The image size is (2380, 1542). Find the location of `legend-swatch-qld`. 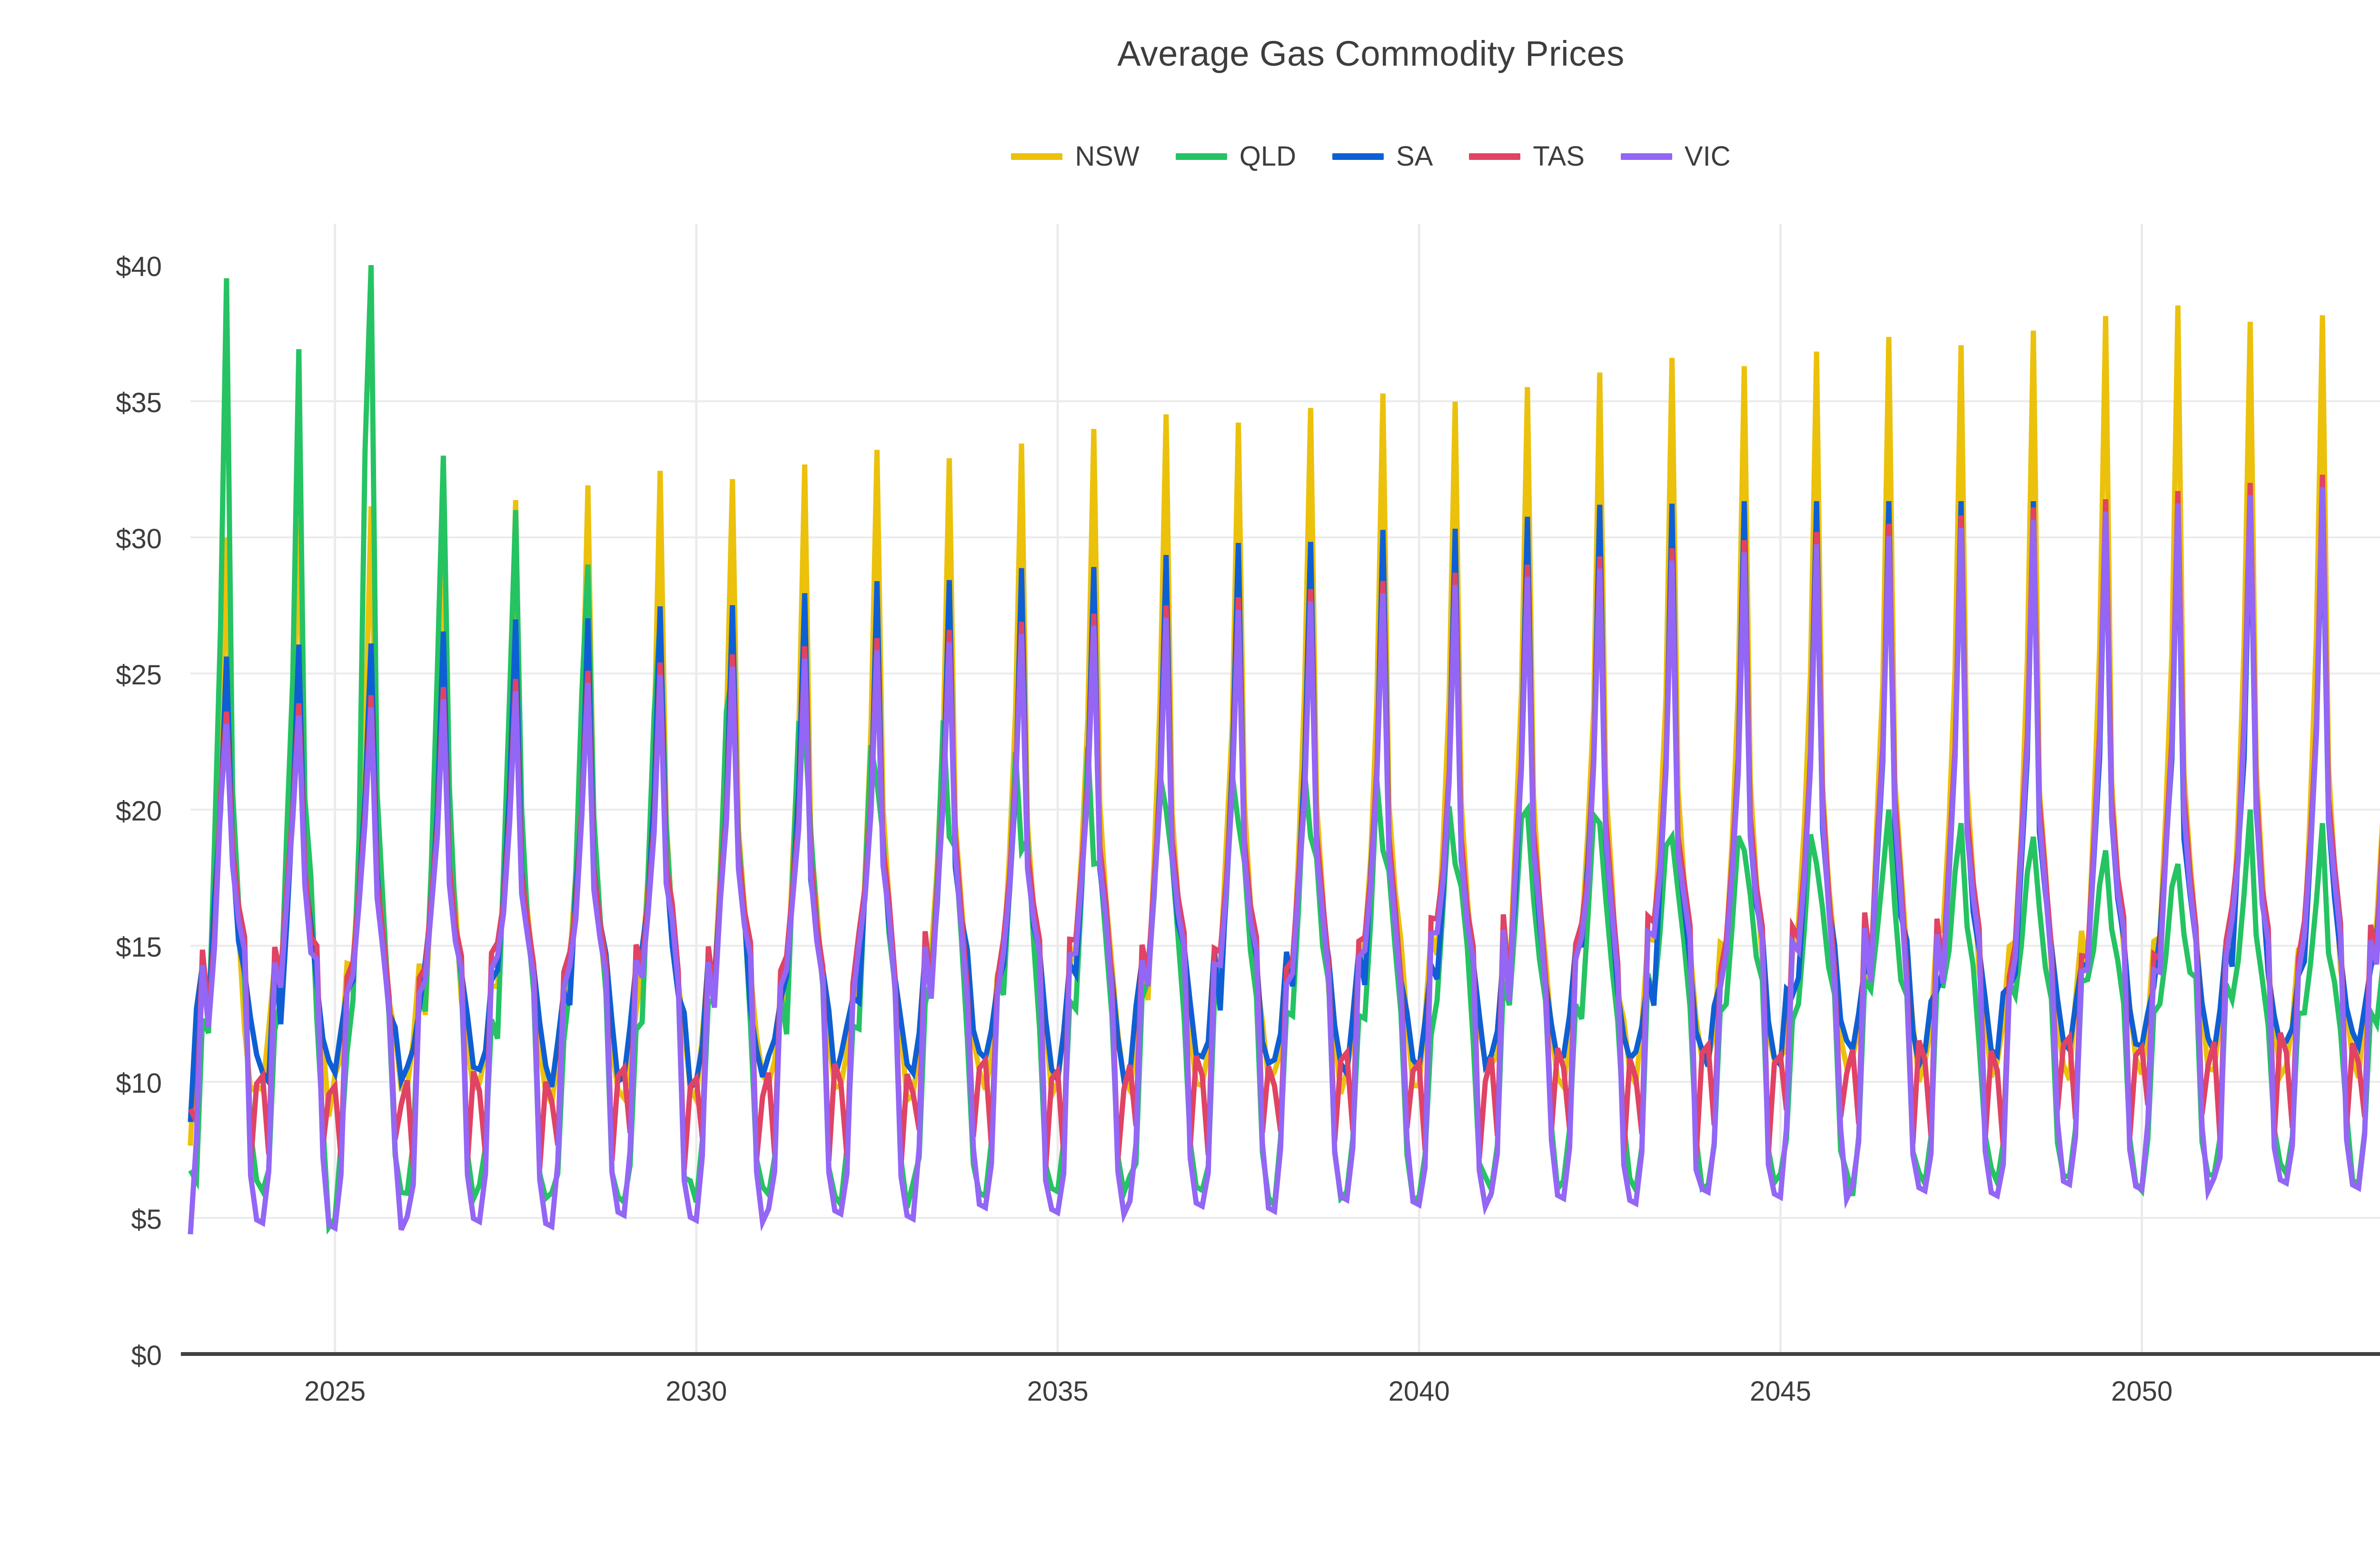

legend-swatch-qld is located at coordinates (1201, 156).